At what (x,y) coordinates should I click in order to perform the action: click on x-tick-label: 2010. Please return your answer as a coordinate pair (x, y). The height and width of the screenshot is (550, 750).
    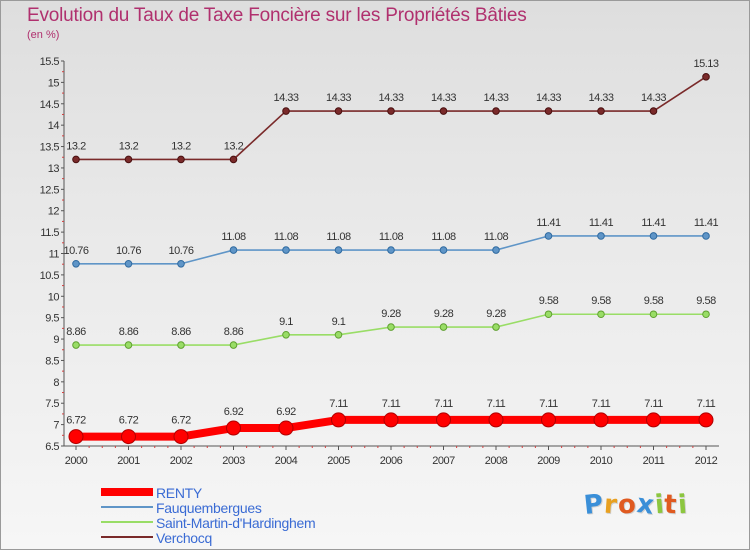
    Looking at the image, I should click on (601, 461).